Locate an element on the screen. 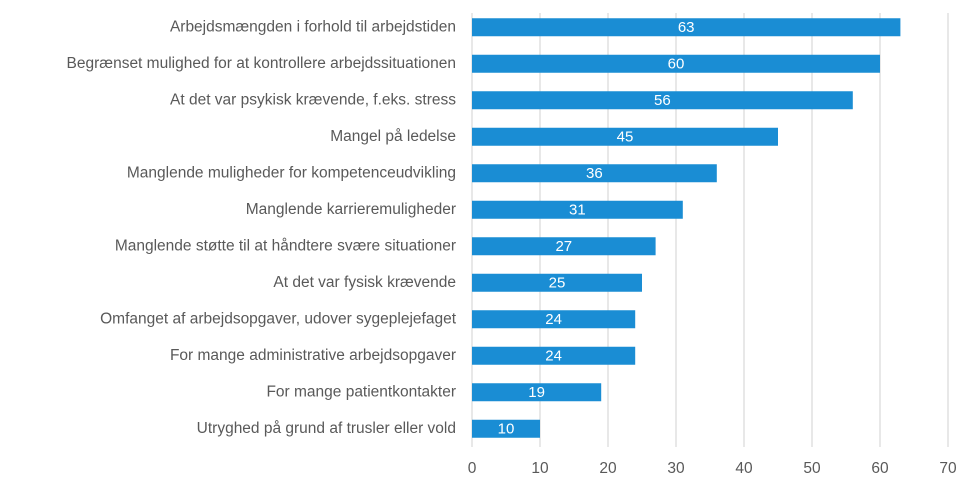  x-tick-label: 10 is located at coordinates (540, 468).